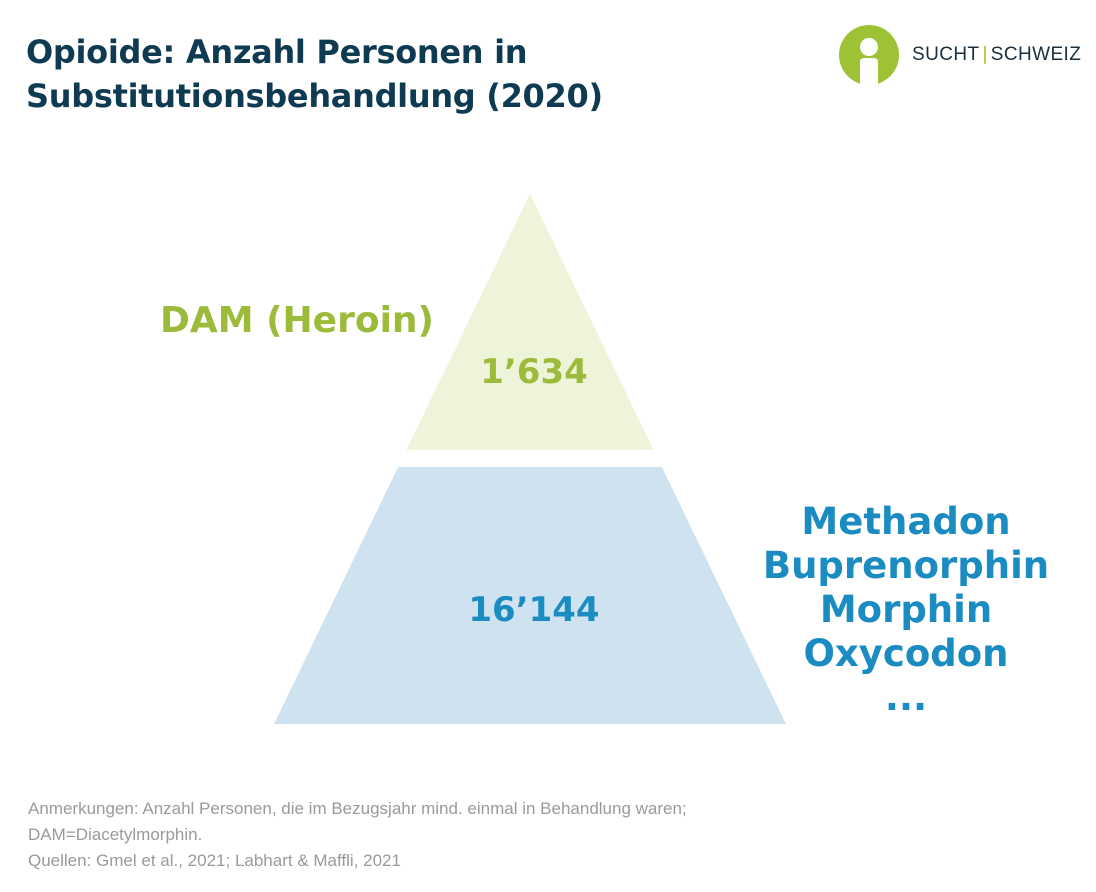  What do you see at coordinates (869, 55) in the screenshot?
I see `person-in-circle-icon` at bounding box center [869, 55].